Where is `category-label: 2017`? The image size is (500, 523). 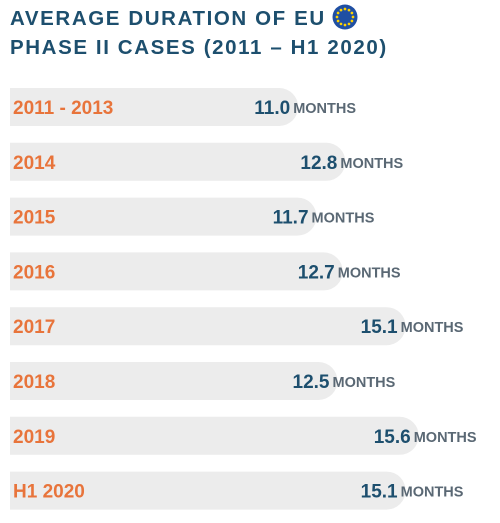 category-label: 2017 is located at coordinates (34, 327).